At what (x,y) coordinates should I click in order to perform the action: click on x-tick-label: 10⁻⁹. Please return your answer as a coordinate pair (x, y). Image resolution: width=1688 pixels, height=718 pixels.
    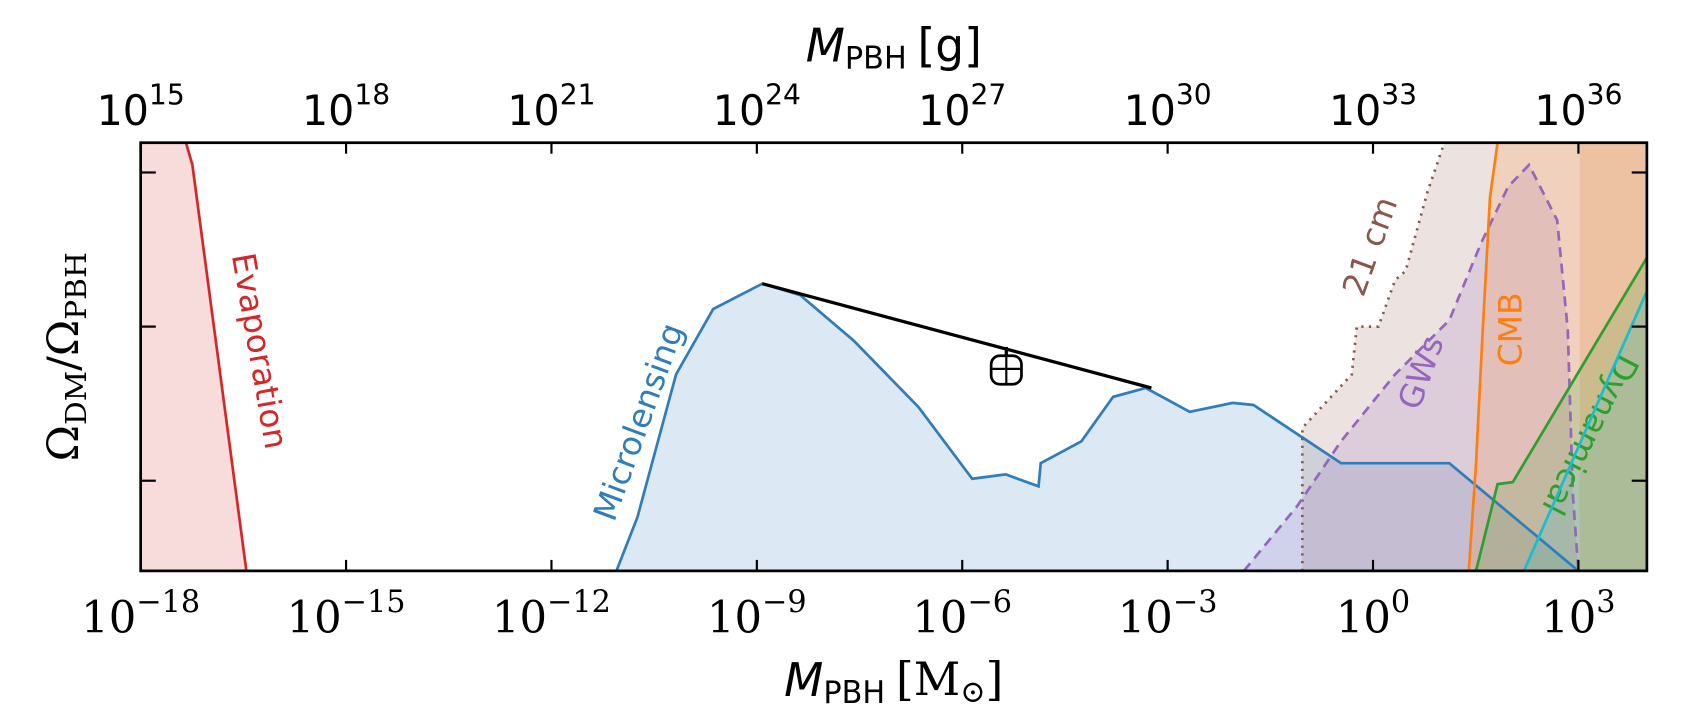
    Looking at the image, I should click on (757, 614).